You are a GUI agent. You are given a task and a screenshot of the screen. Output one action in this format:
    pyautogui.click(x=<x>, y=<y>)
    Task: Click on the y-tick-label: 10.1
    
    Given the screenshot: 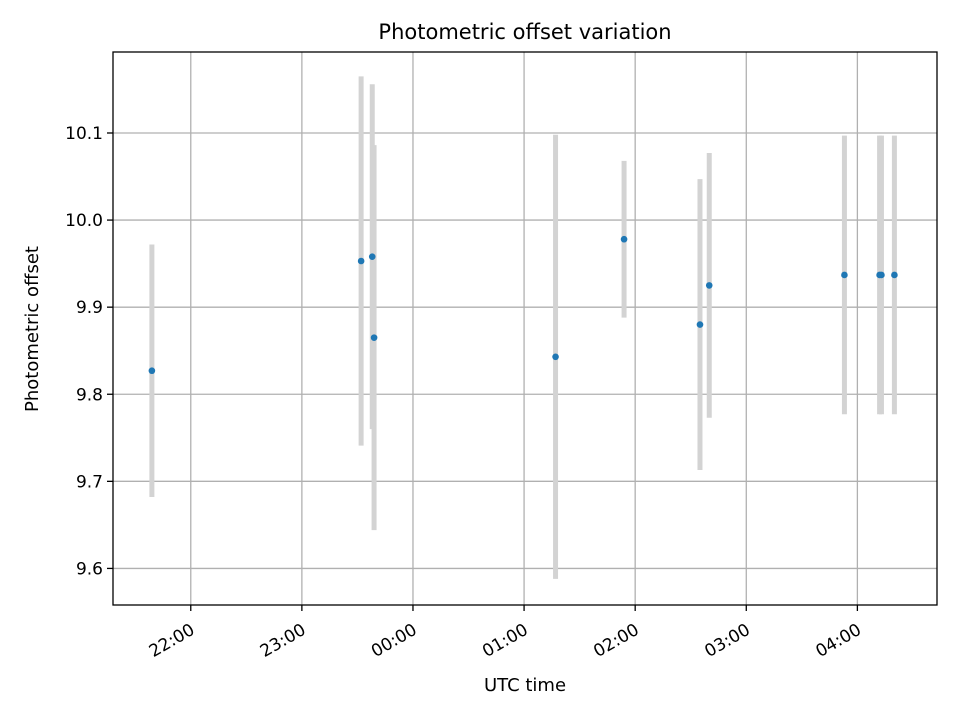 What is the action you would take?
    pyautogui.click(x=84, y=134)
    